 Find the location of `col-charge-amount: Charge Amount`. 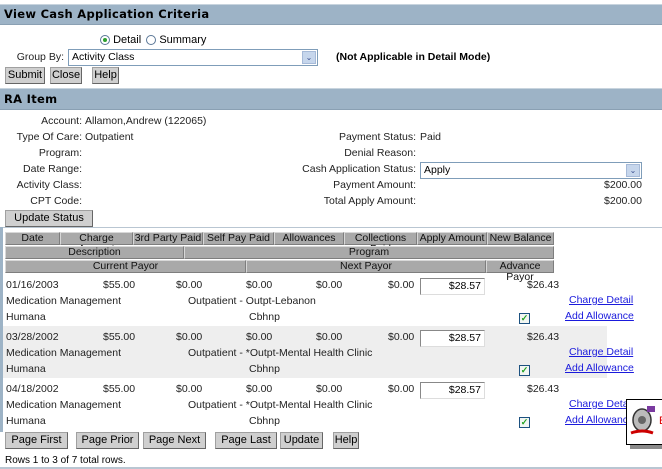

col-charge-amount: Charge Amount is located at coordinates (96, 243).